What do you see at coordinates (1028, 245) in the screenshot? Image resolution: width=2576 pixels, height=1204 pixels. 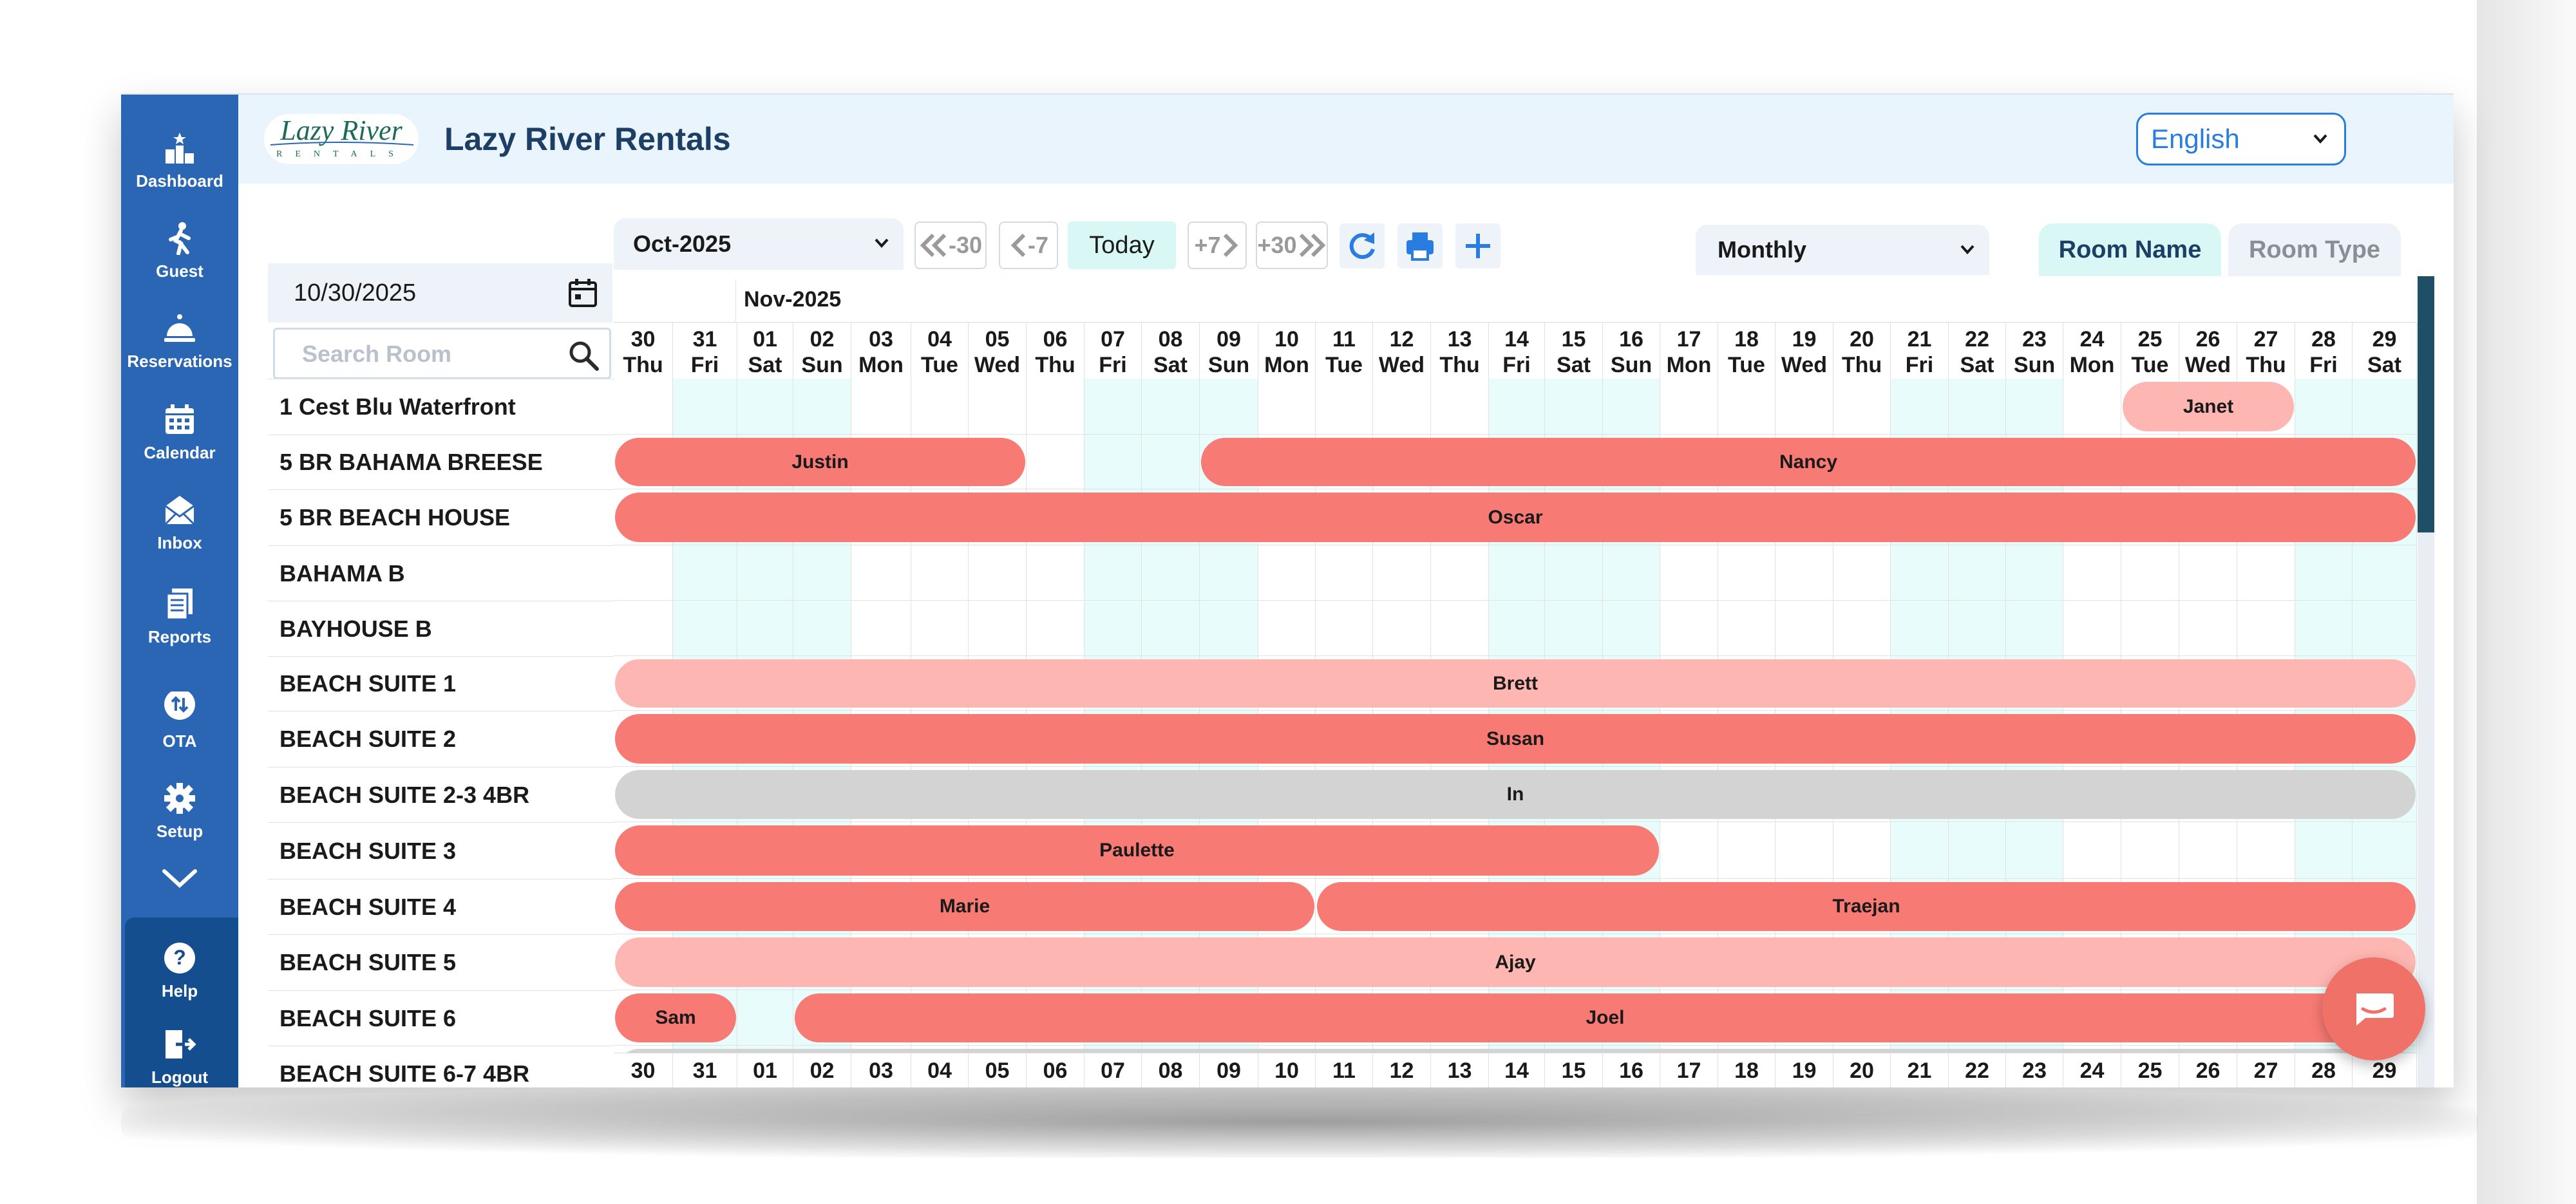 I see `back-7-button: -7` at bounding box center [1028, 245].